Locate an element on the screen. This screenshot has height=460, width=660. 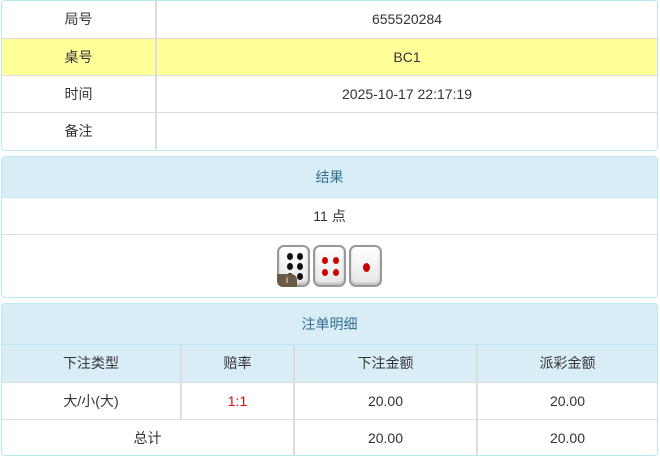
dice-row: i is located at coordinates (329, 266).